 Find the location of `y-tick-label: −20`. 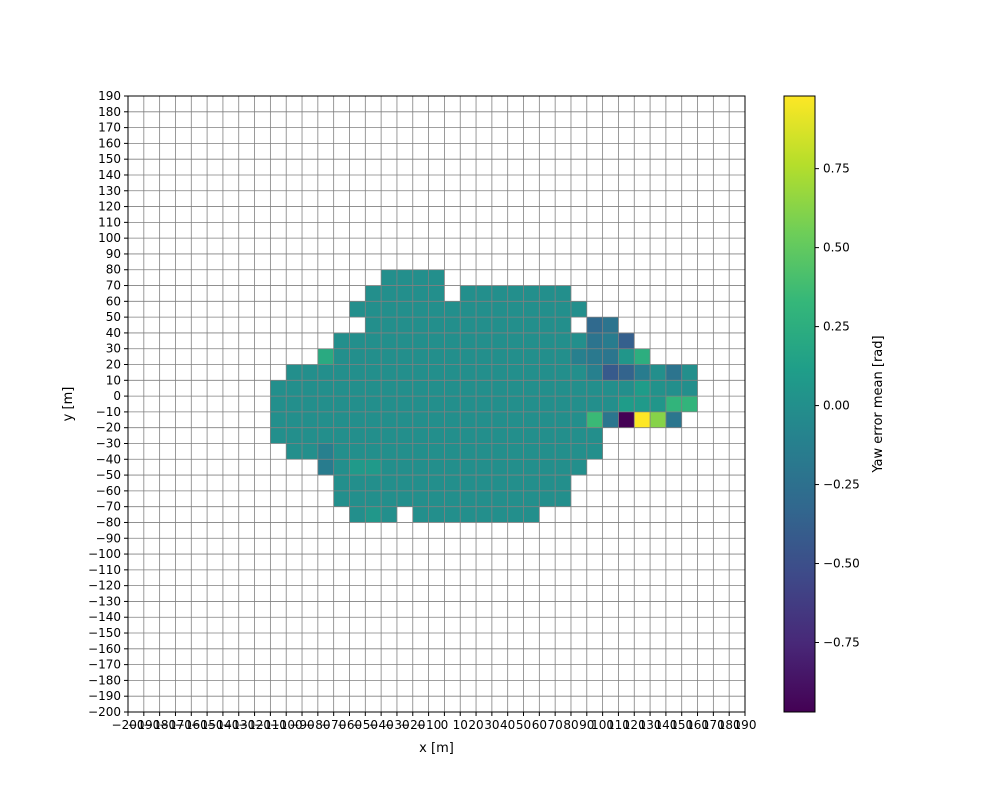

y-tick-label: −20 is located at coordinates (108, 428).